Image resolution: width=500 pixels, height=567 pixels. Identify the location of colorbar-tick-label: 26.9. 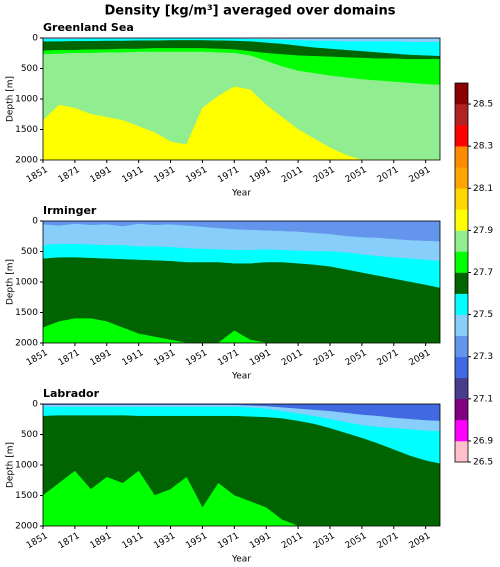
(483, 441).